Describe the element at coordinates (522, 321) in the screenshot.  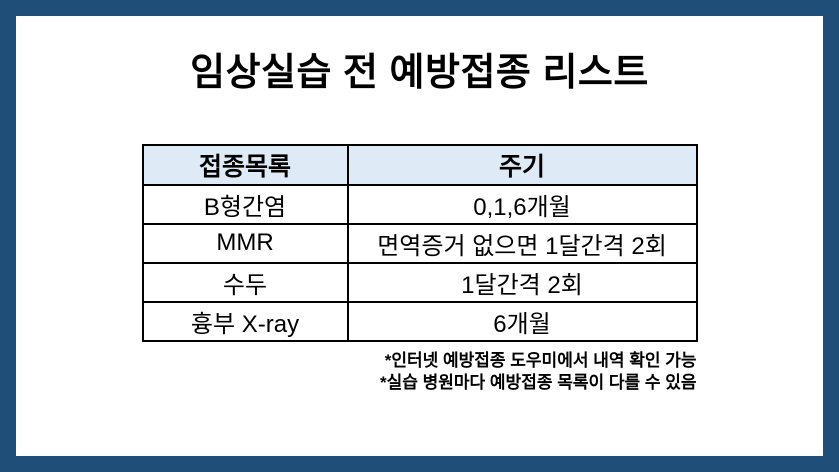
I see `cell-cycle: 6개월` at that location.